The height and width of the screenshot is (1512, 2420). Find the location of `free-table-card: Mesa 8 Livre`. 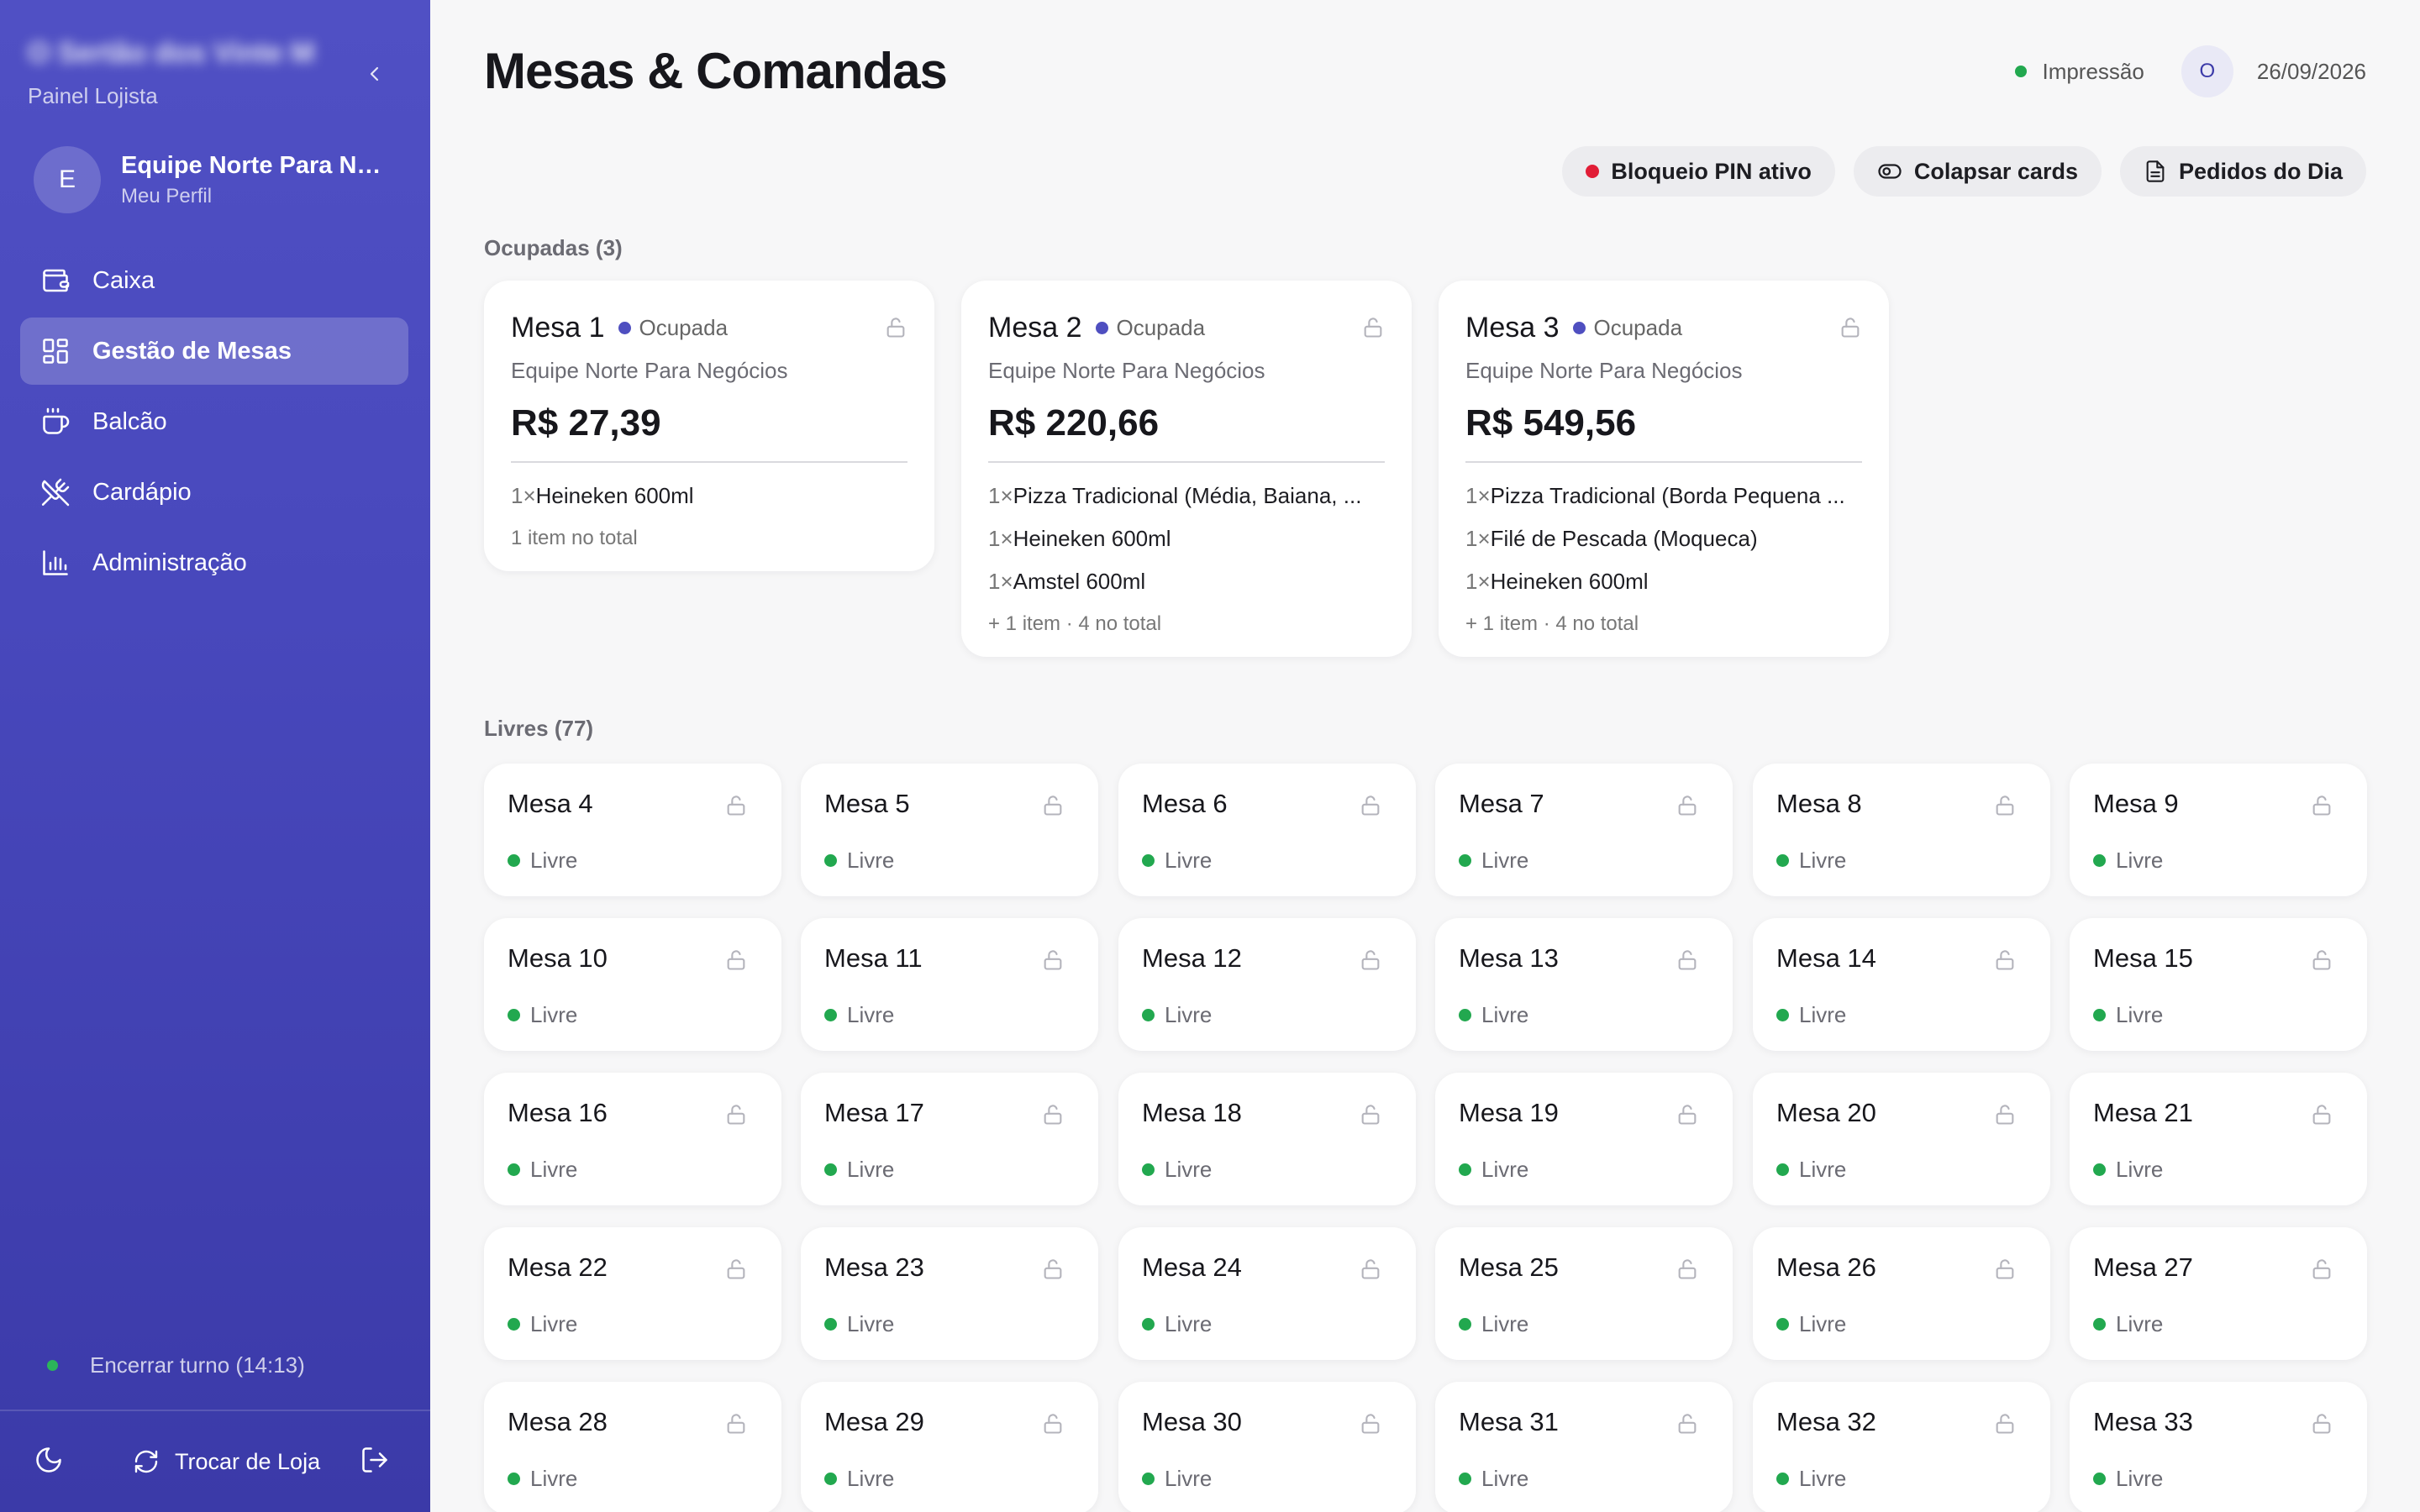

free-table-card: Mesa 8 Livre is located at coordinates (1902, 830).